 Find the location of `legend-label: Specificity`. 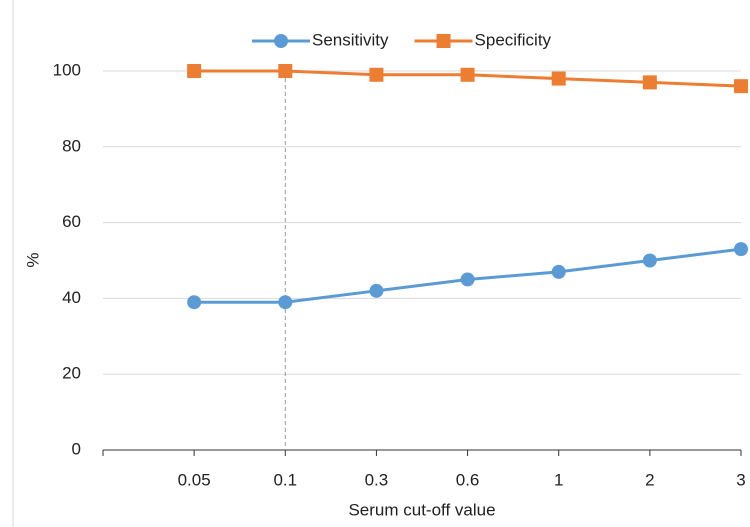

legend-label: Specificity is located at coordinates (513, 39).